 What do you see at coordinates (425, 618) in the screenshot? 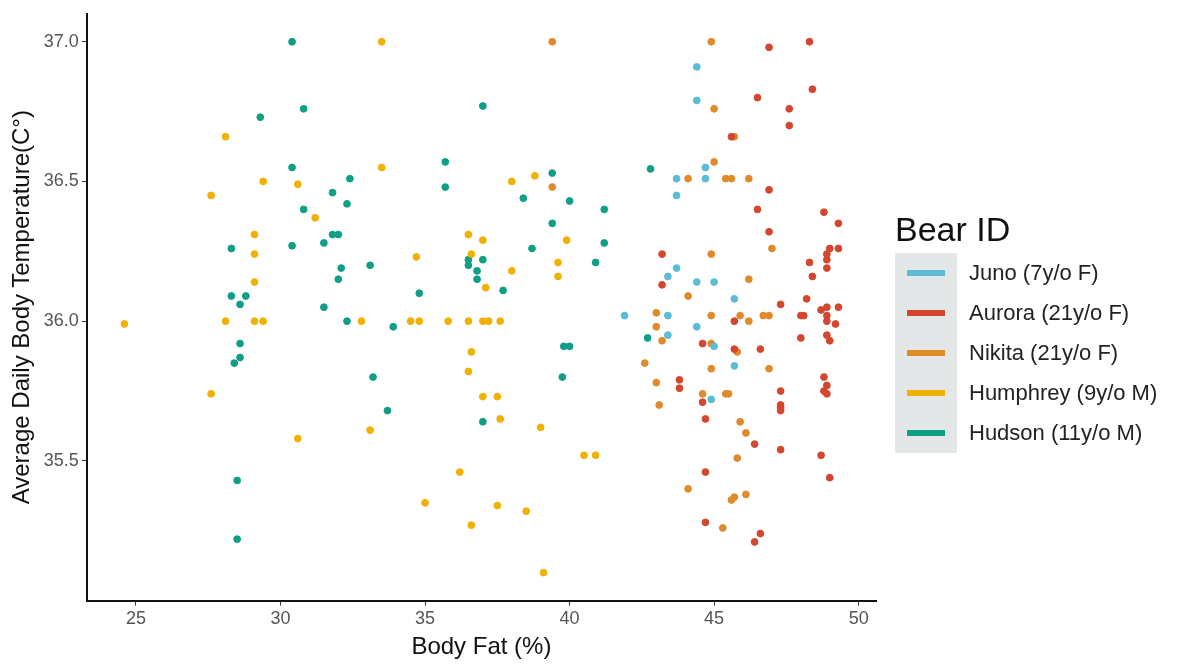
I see `x-tick-label: 35` at bounding box center [425, 618].